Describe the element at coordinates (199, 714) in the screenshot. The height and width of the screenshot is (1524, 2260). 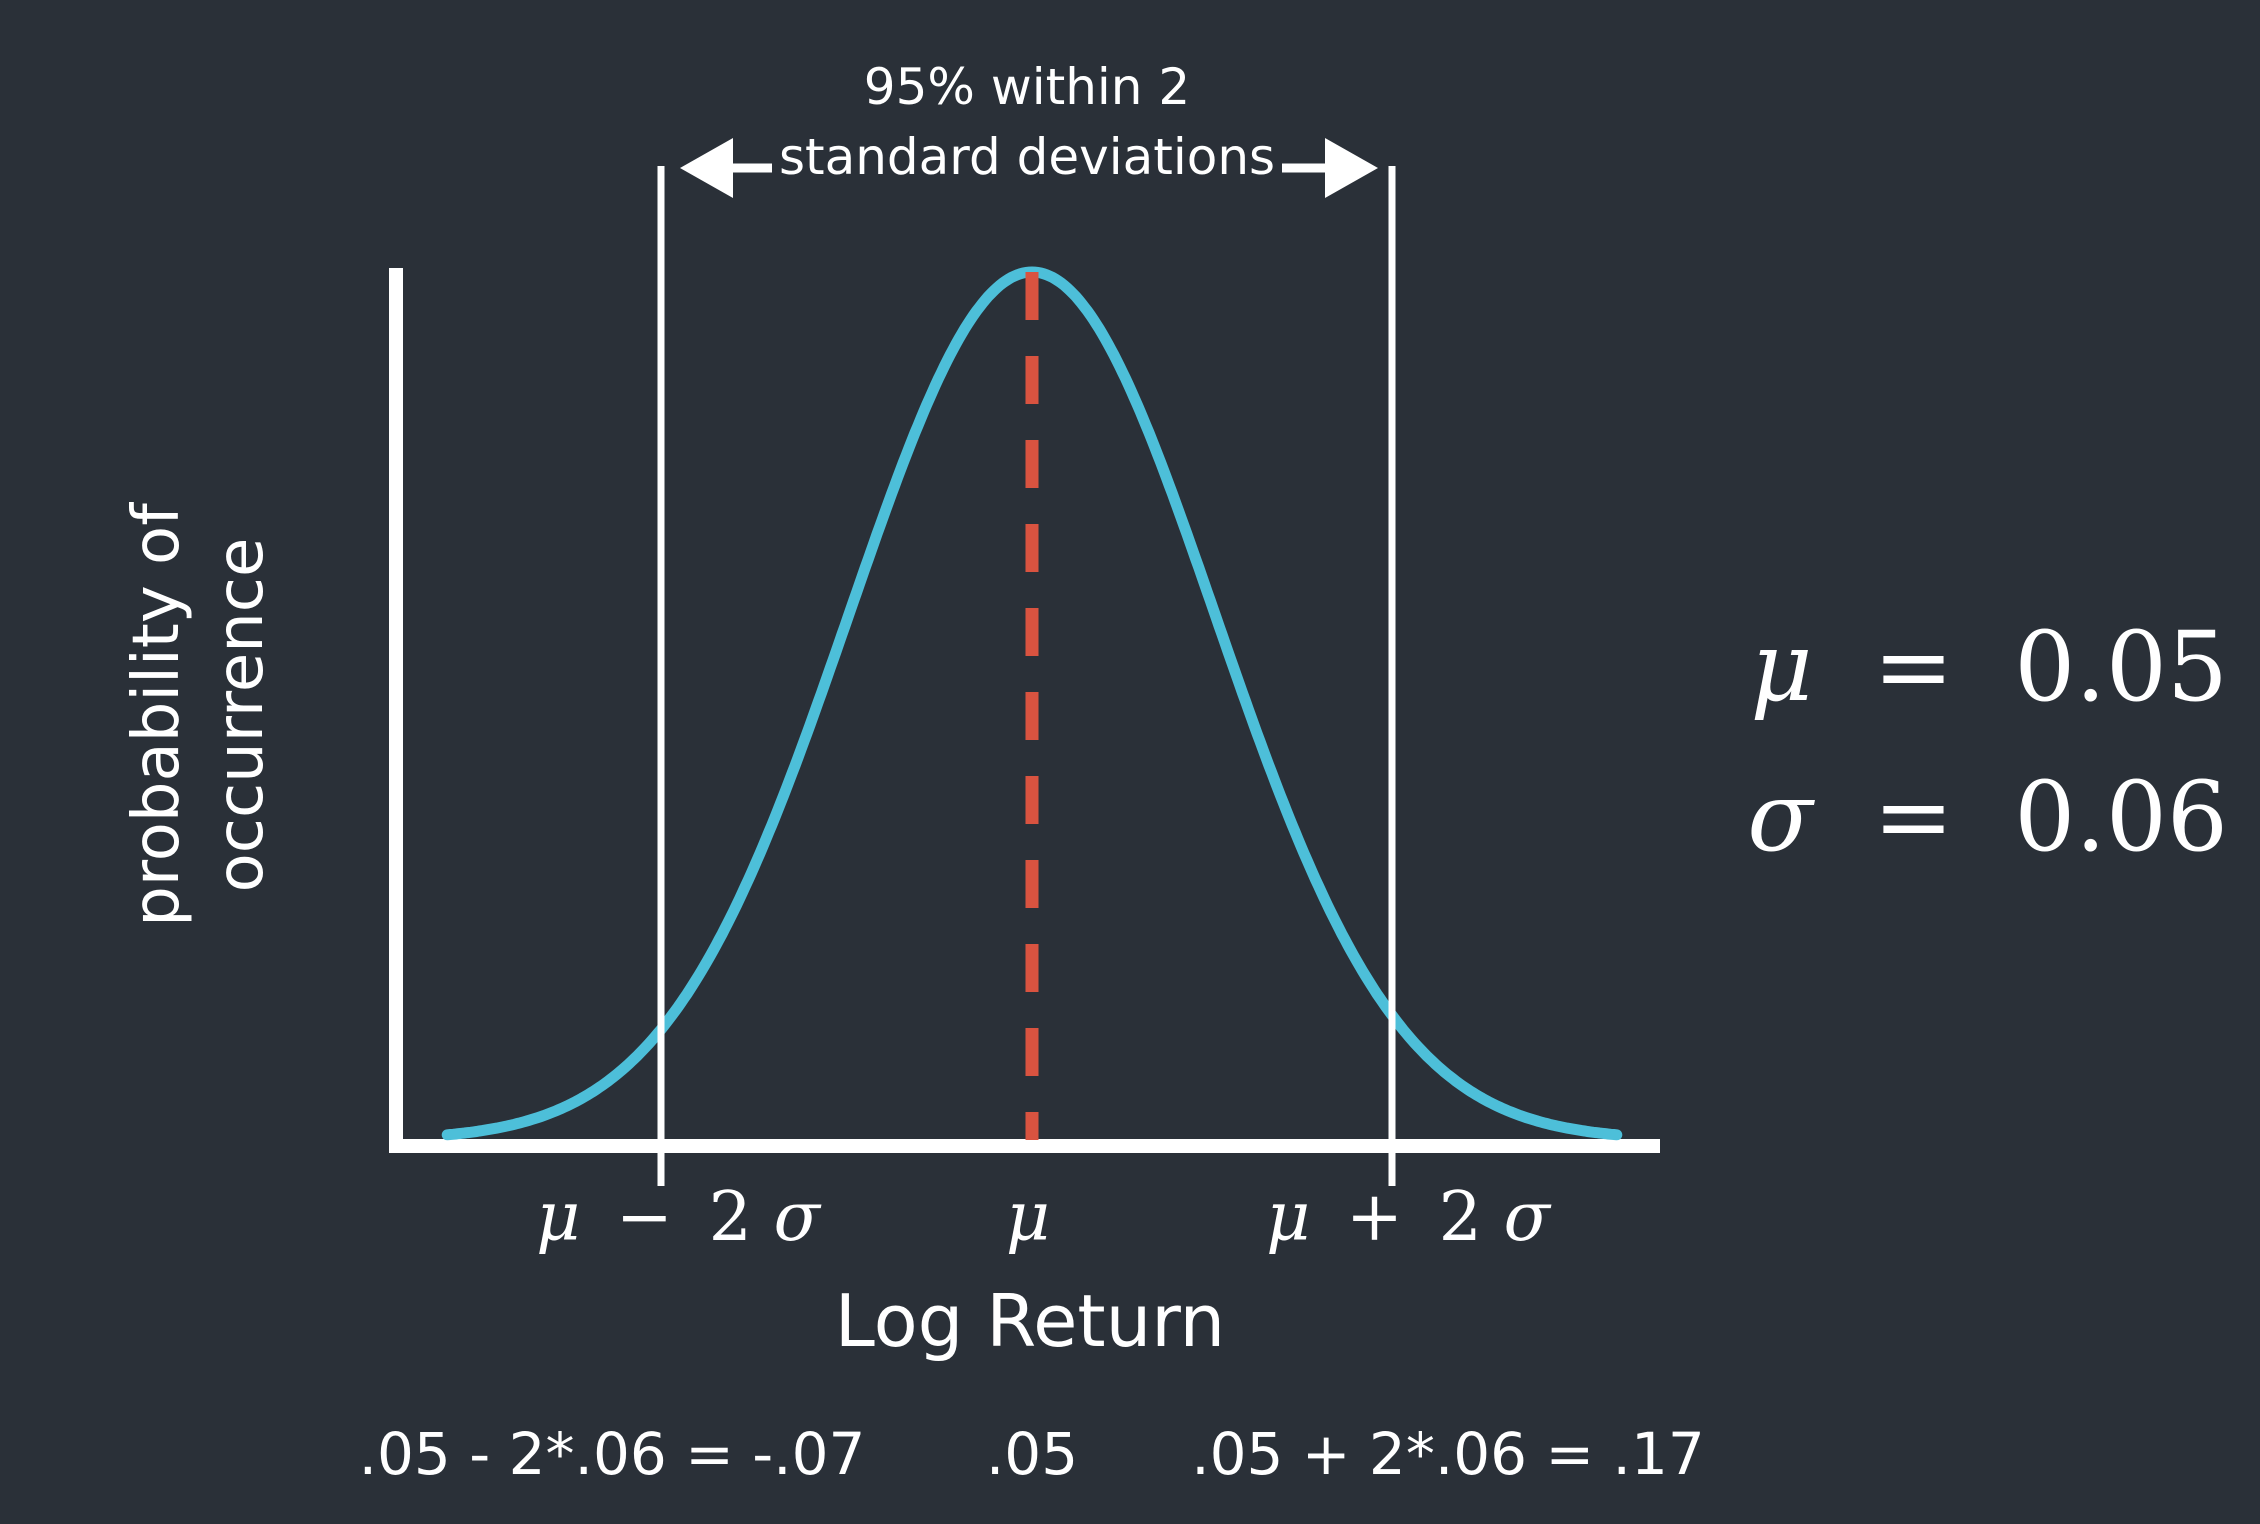
I see `y-axis-label: probability of occurrence` at that location.